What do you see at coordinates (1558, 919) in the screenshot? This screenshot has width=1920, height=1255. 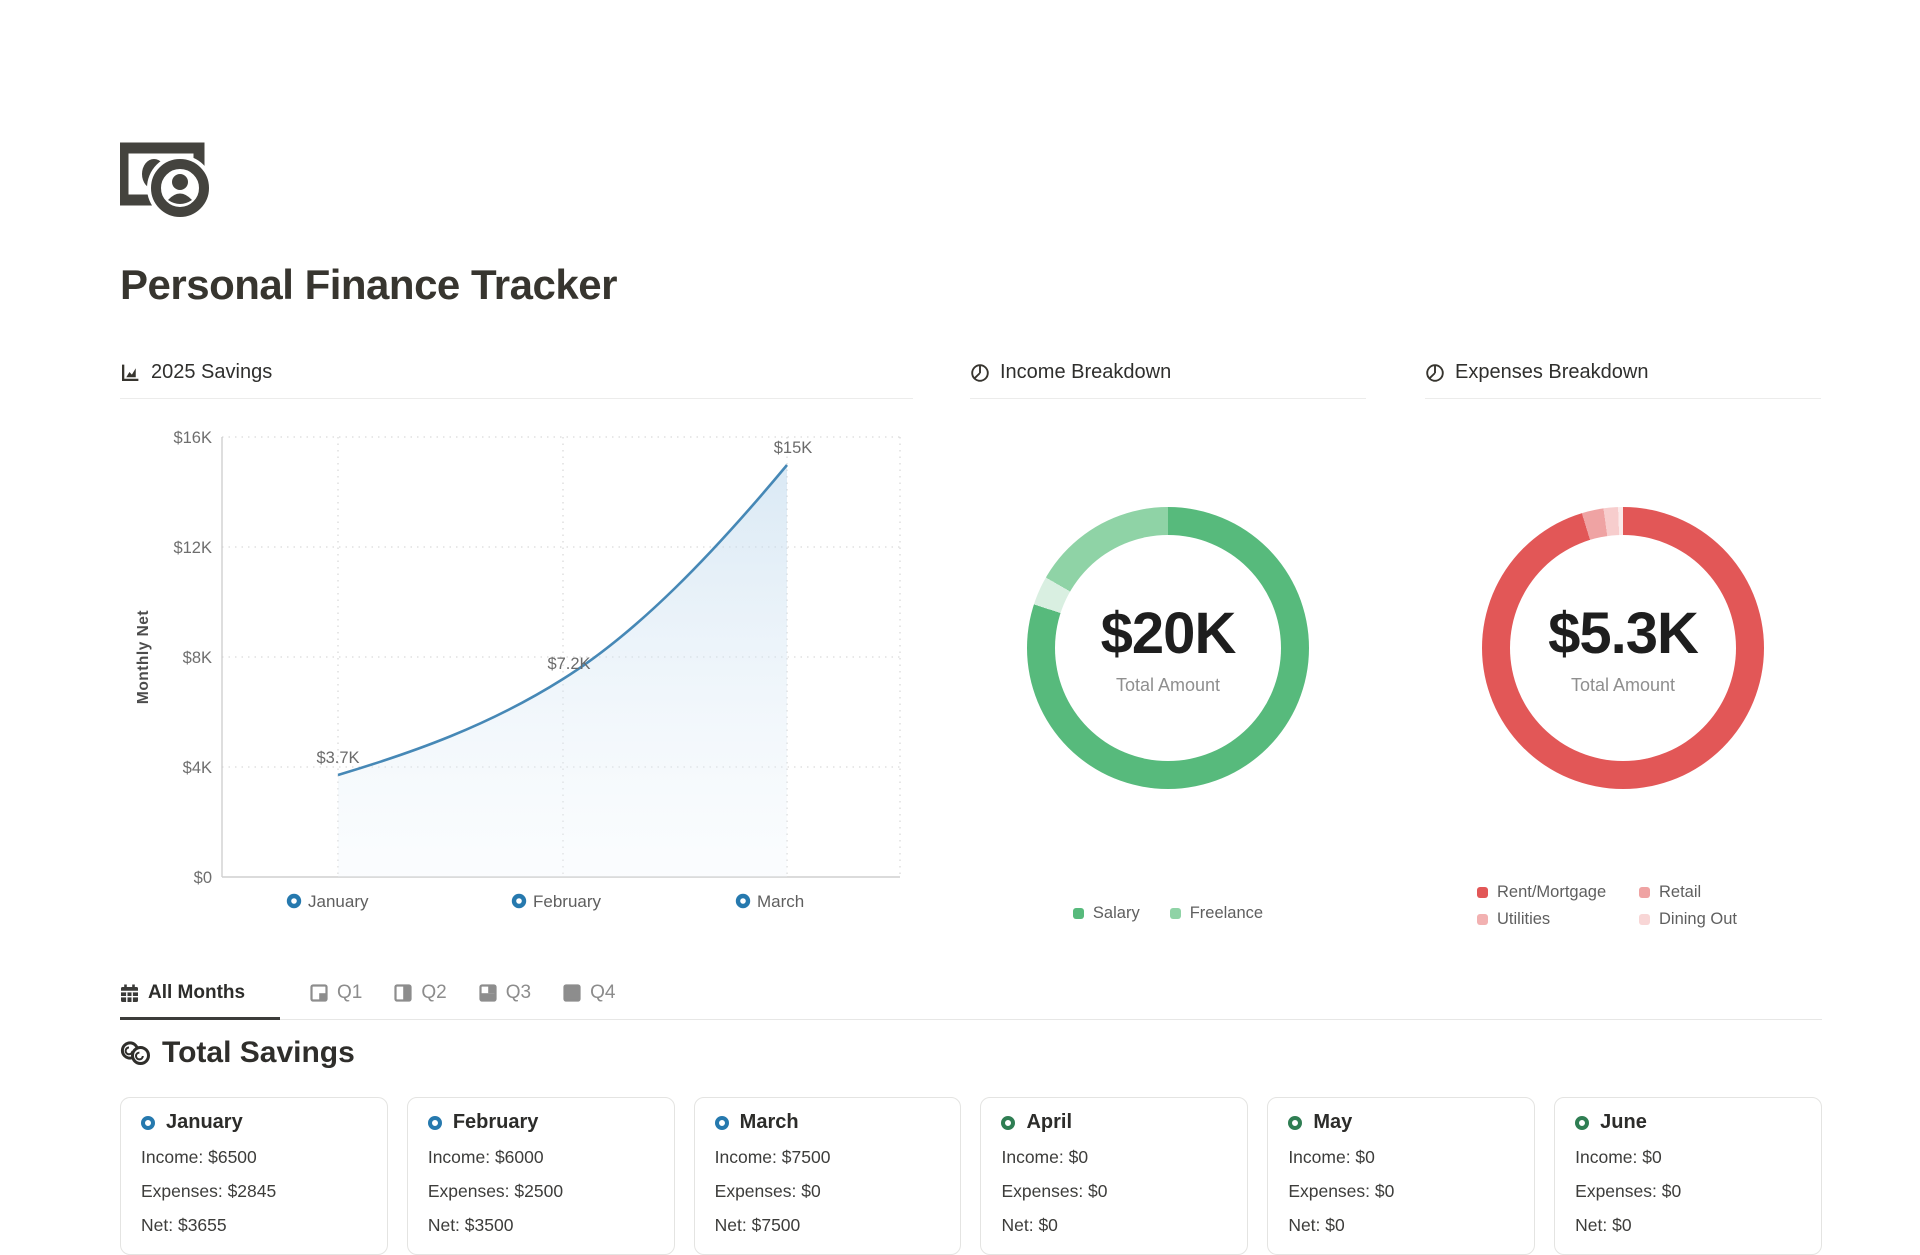 I see `legend-item-utilities: Utilities` at bounding box center [1558, 919].